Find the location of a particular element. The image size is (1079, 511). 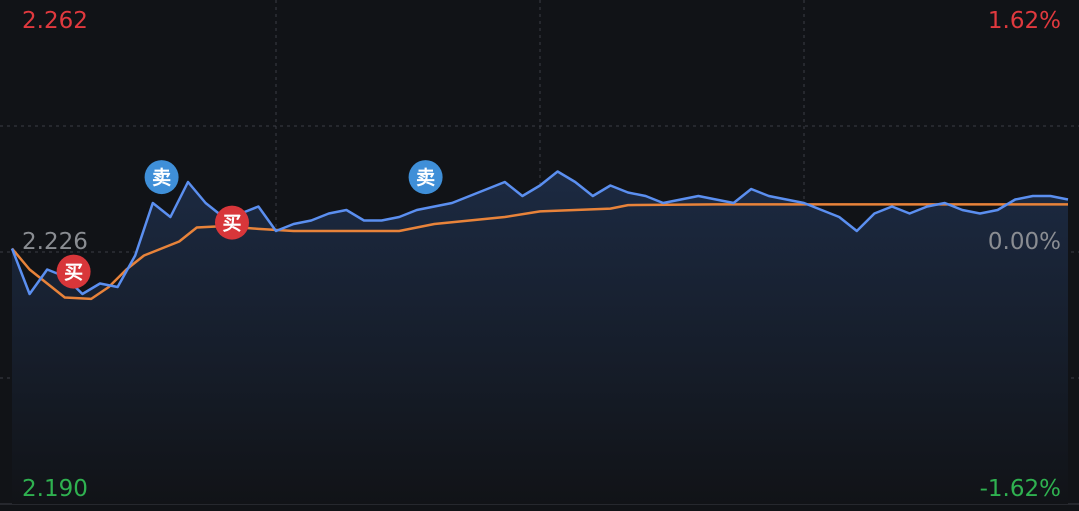

pct-mid-label: 0.00% is located at coordinates (1024, 242).